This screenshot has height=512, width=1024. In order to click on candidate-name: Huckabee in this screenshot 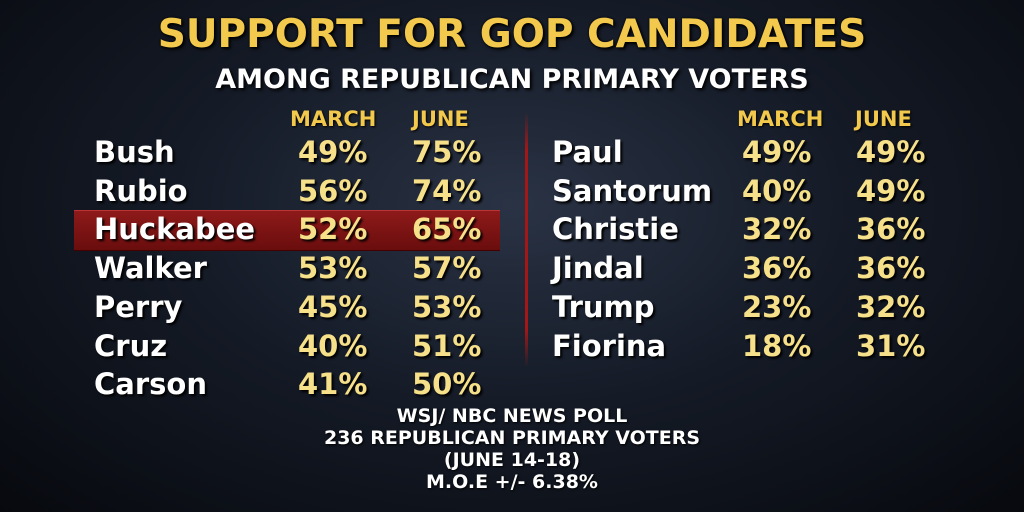, I will do `click(175, 229)`.